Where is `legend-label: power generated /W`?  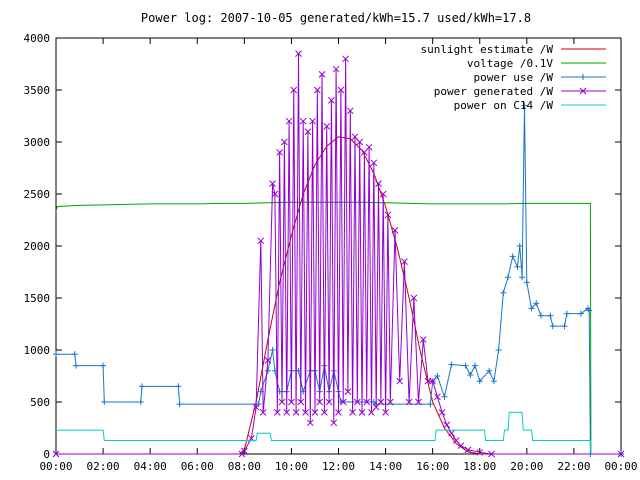
legend-label: power generated /W is located at coordinates (494, 91).